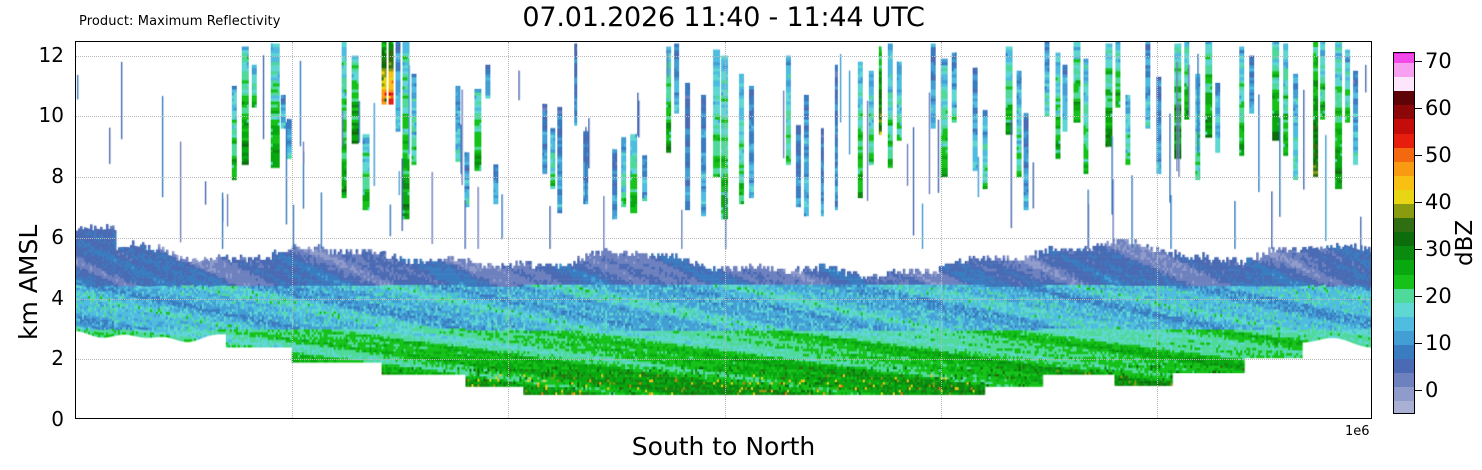  I want to click on y-tick-label: 0, so click(57, 419).